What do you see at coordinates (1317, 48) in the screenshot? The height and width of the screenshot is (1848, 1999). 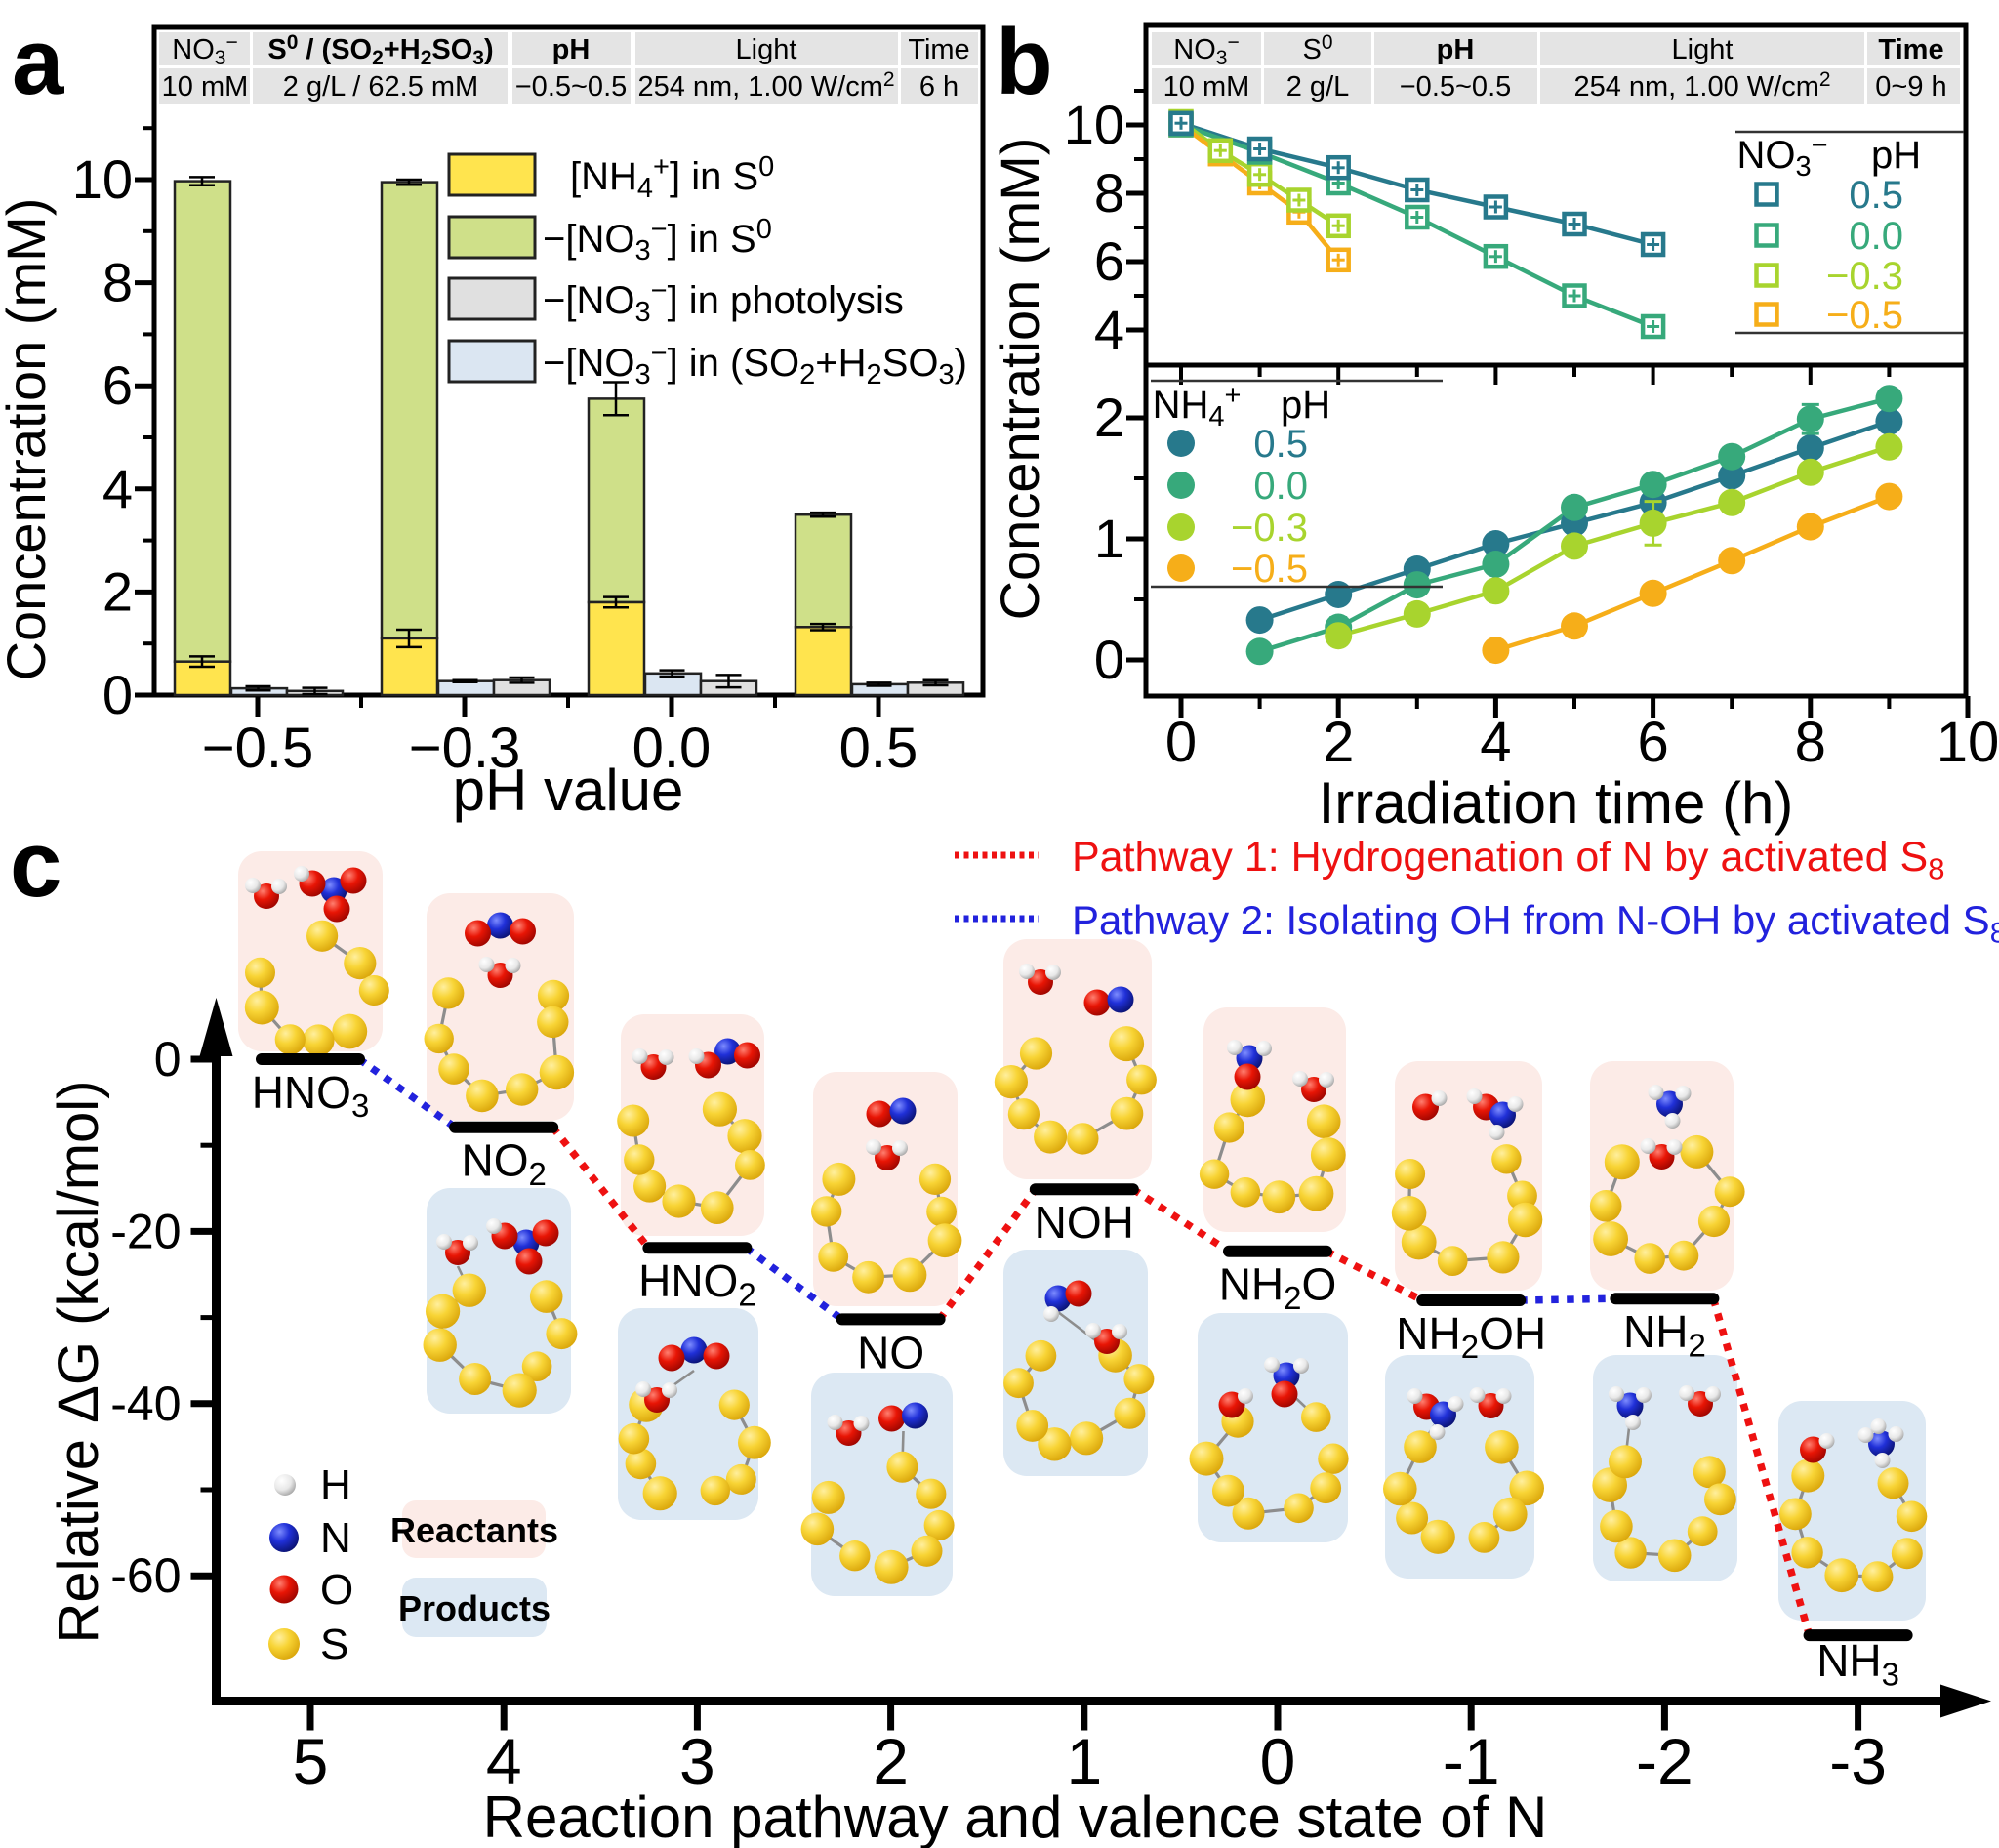 I see `svg-text: S0​` at bounding box center [1317, 48].